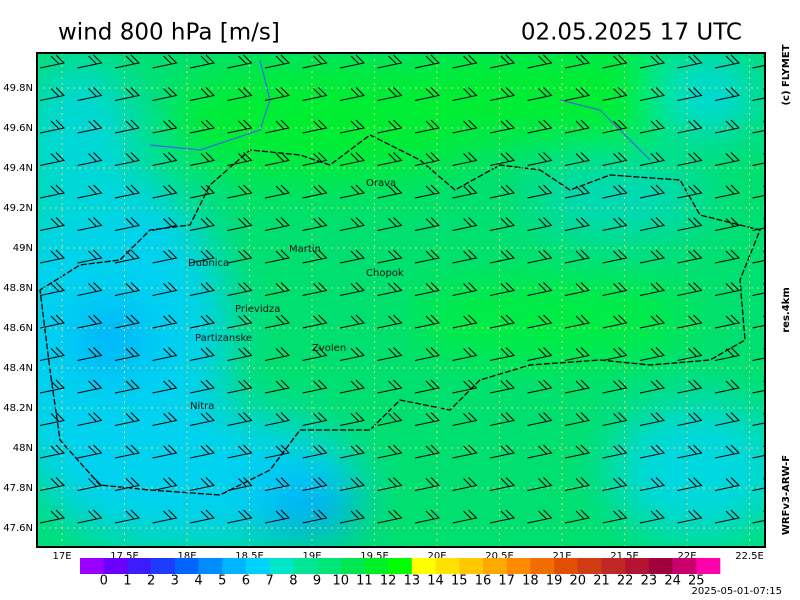 The image size is (800, 600). Describe the element at coordinates (736, 591) in the screenshot. I see `timestamp: 2025-05-01-07:15` at that location.